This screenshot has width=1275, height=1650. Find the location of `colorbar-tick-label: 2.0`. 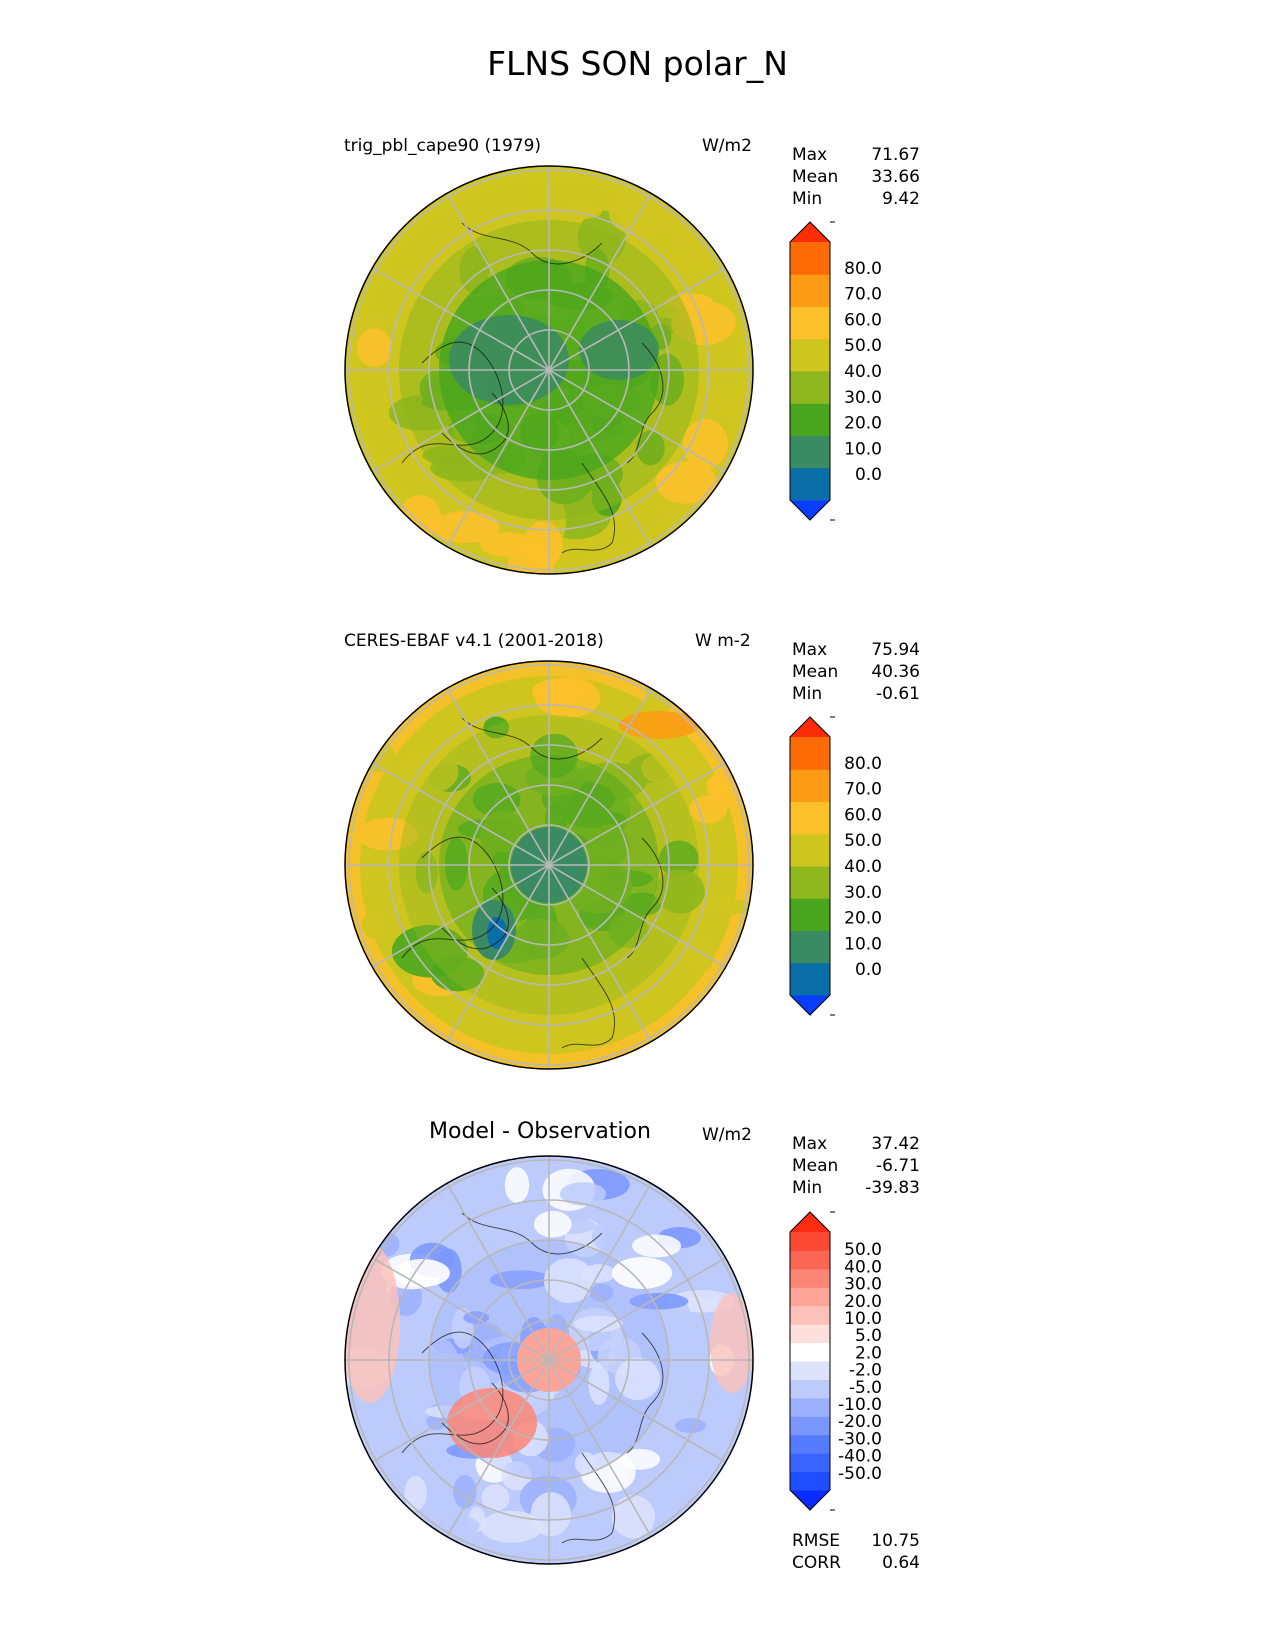

colorbar-tick-label: 2.0 is located at coordinates (868, 1353).